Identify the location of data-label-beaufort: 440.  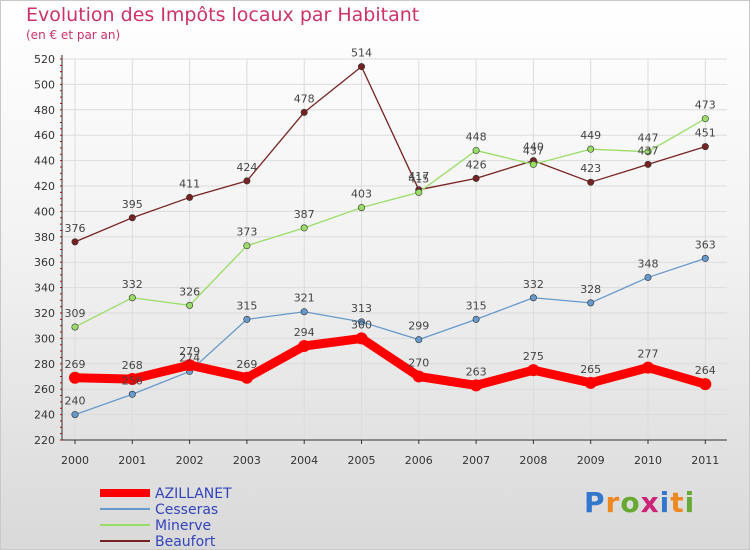
(533, 147).